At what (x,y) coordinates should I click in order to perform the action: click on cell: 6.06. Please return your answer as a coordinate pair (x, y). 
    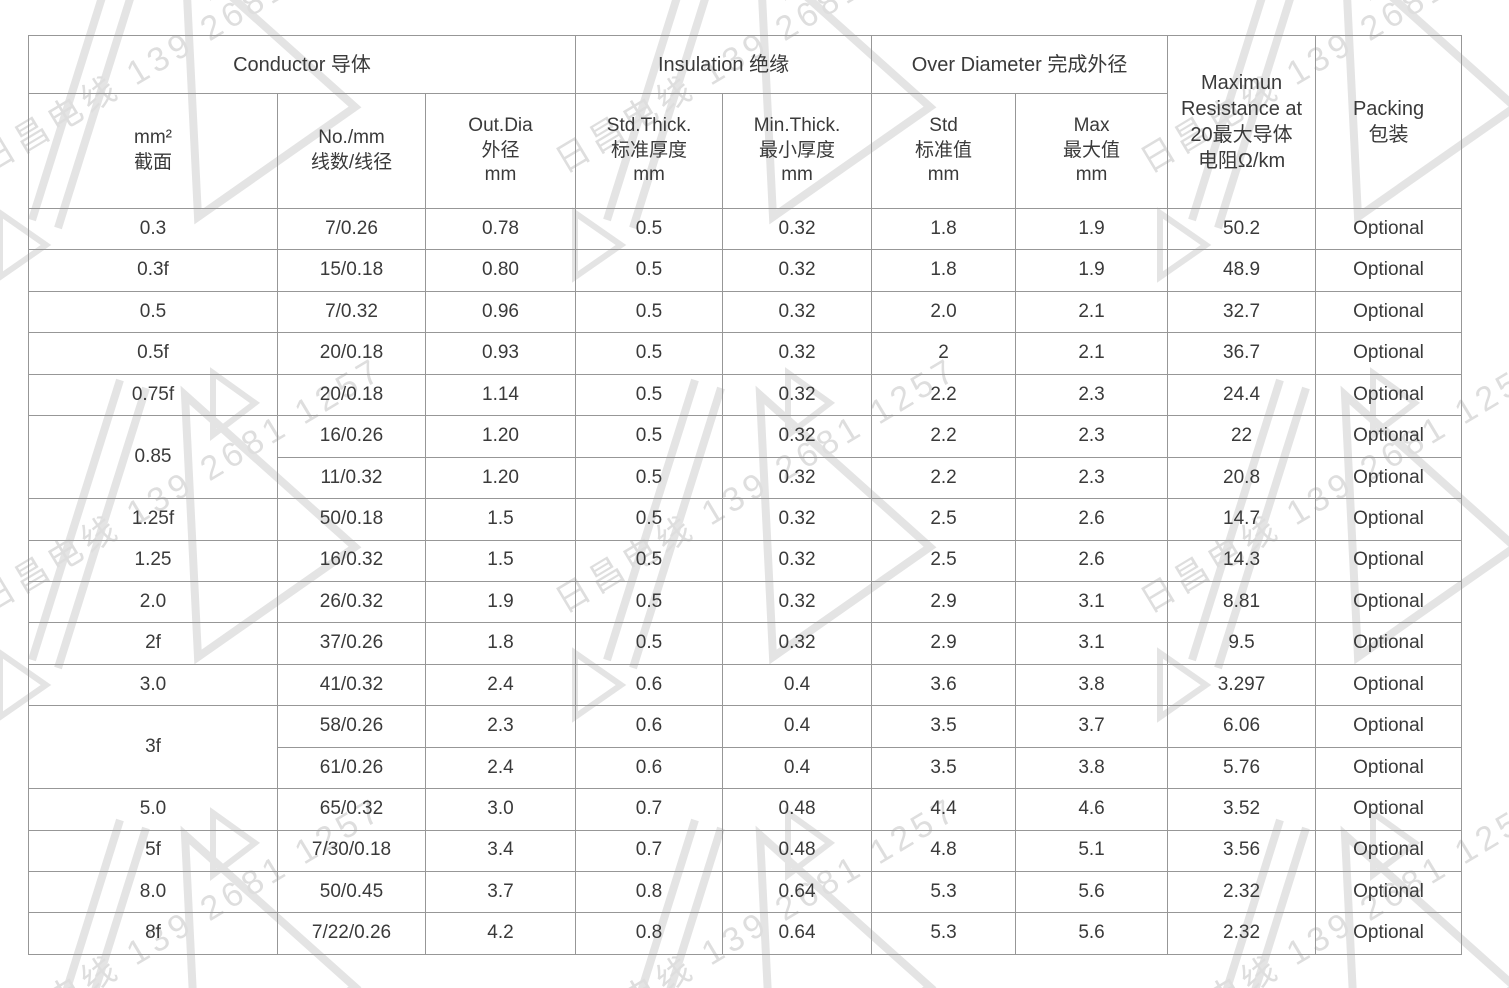
    Looking at the image, I should click on (1242, 726).